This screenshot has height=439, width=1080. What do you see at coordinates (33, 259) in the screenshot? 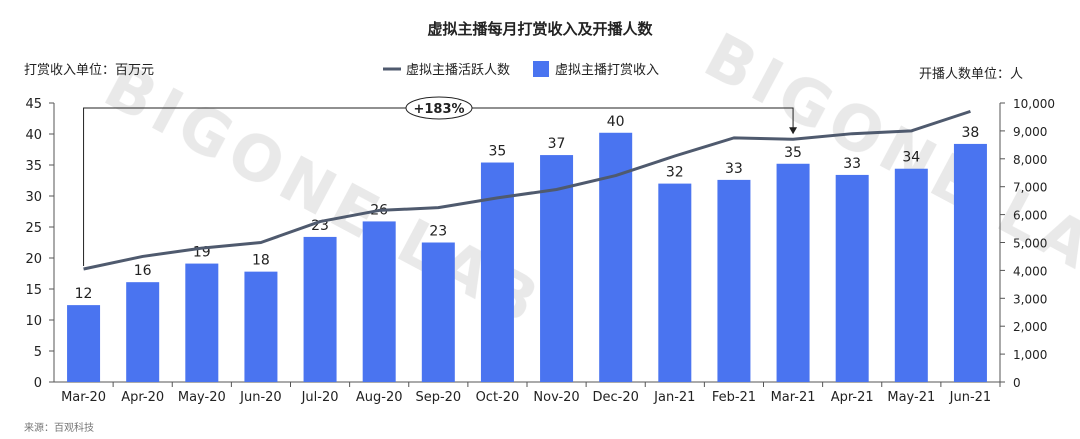
I see `left-tick-label: 20` at bounding box center [33, 259].